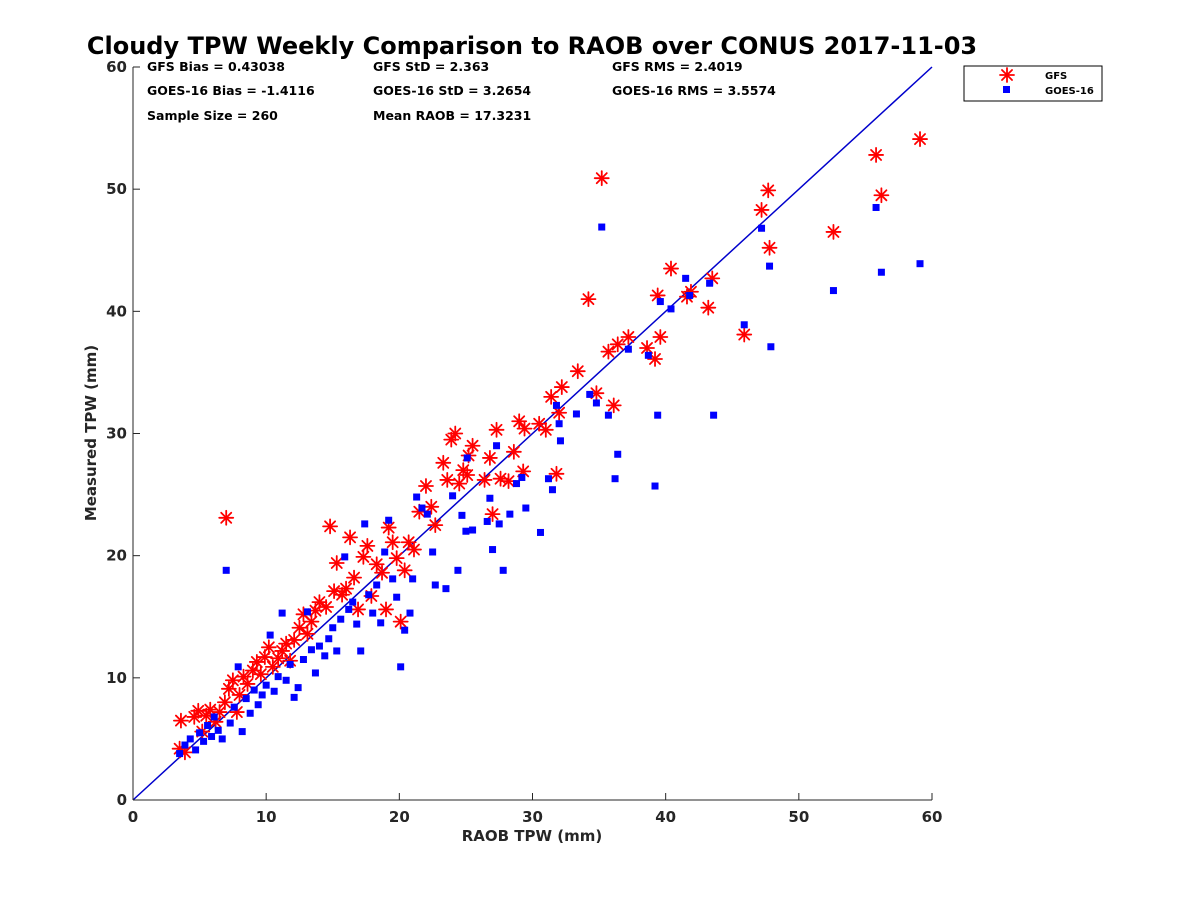  I want to click on x-tick-label: 60, so click(932, 817).